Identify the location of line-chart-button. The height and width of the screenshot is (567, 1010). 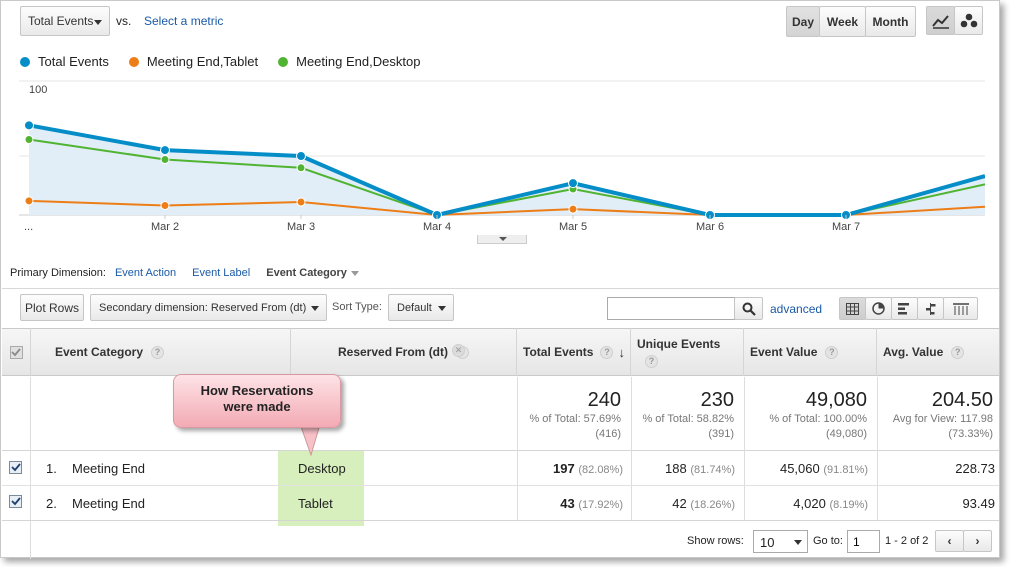
(940, 20).